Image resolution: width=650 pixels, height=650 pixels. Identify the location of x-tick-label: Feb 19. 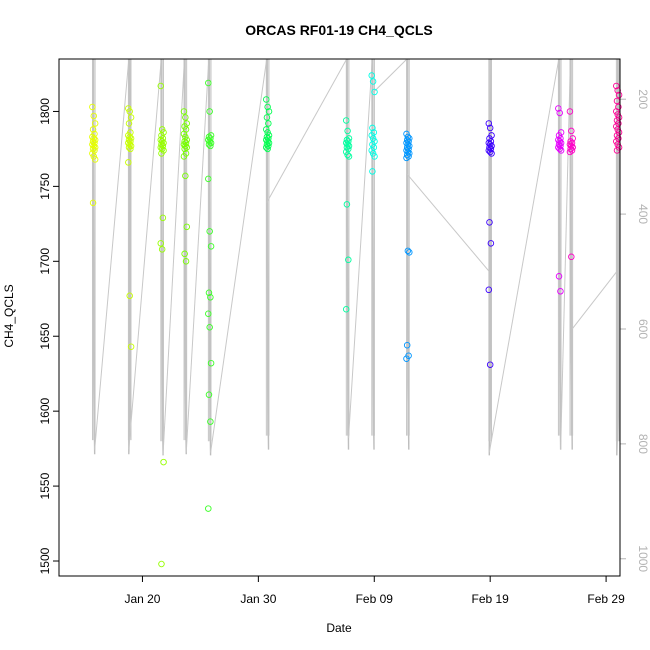
(491, 599).